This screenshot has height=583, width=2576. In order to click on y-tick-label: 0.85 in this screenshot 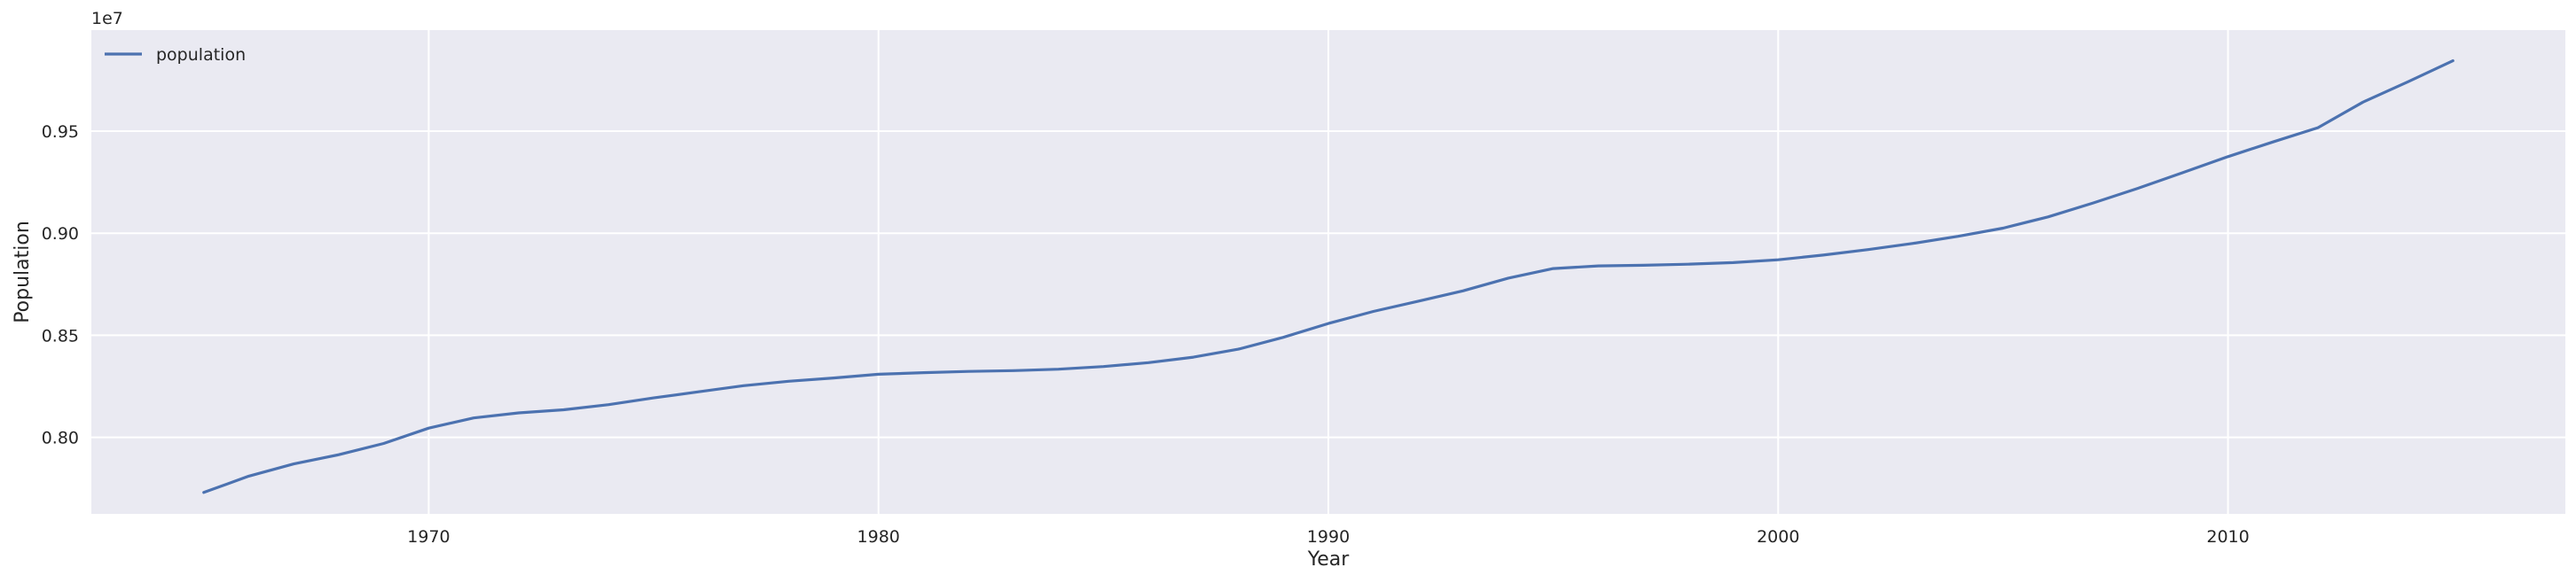, I will do `click(60, 336)`.